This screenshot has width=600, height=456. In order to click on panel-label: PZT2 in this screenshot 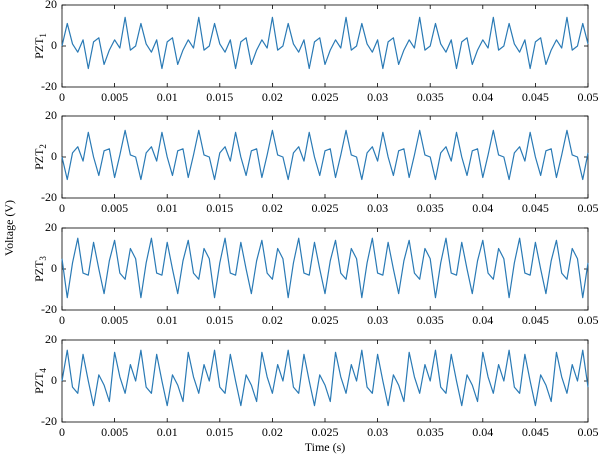, I will do `click(40, 157)`.